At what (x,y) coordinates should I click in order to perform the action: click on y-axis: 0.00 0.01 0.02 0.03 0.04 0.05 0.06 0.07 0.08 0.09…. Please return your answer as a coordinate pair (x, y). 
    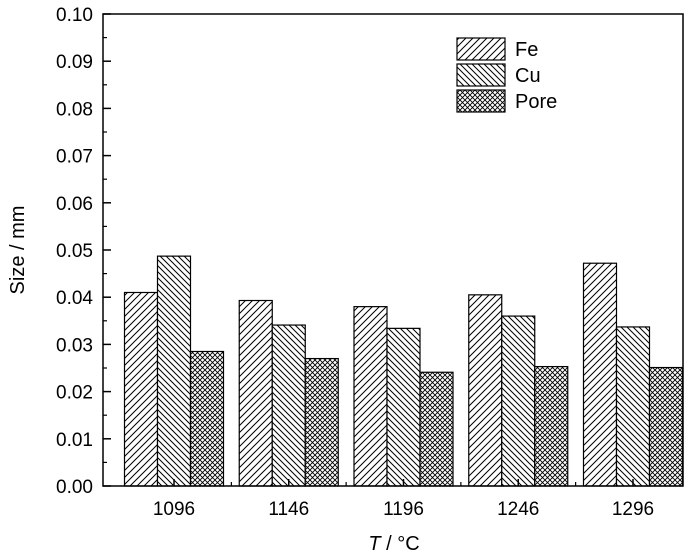
    Looking at the image, I should click on (83, 251).